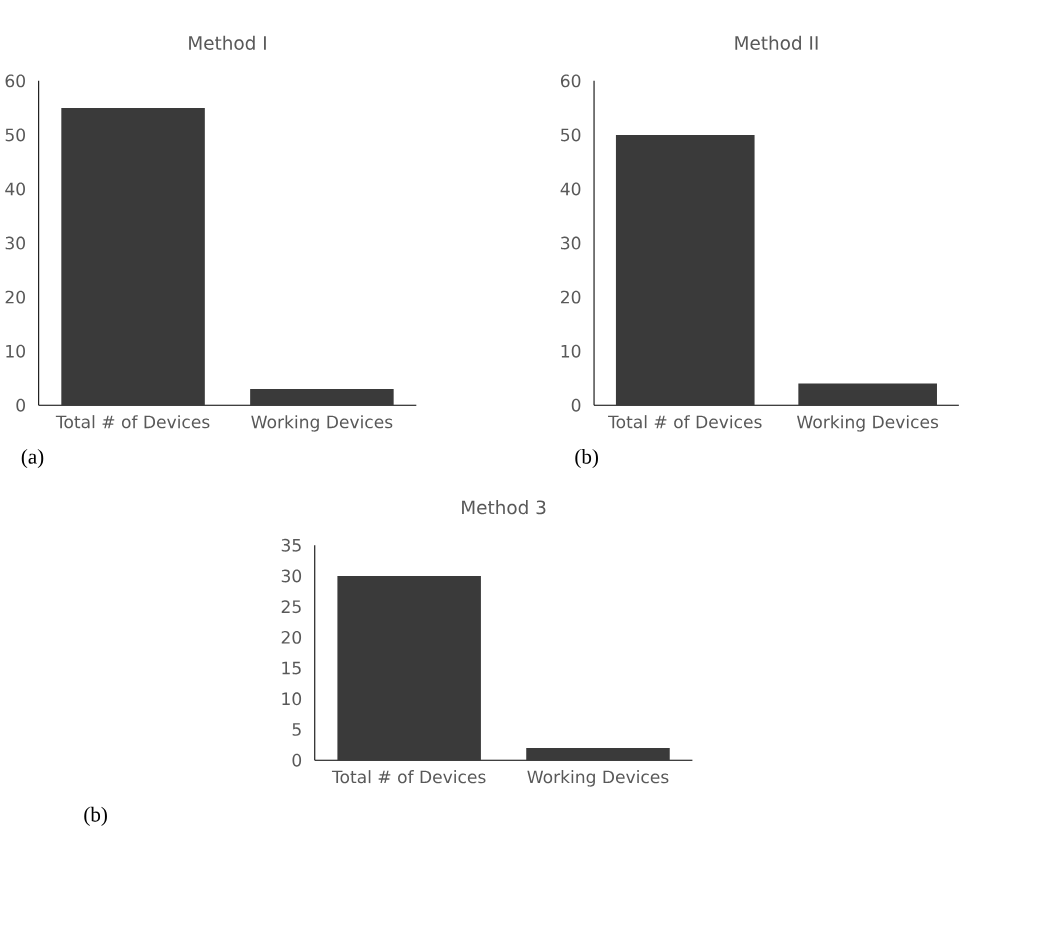  What do you see at coordinates (32, 459) in the screenshot?
I see `text: (a)` at bounding box center [32, 459].